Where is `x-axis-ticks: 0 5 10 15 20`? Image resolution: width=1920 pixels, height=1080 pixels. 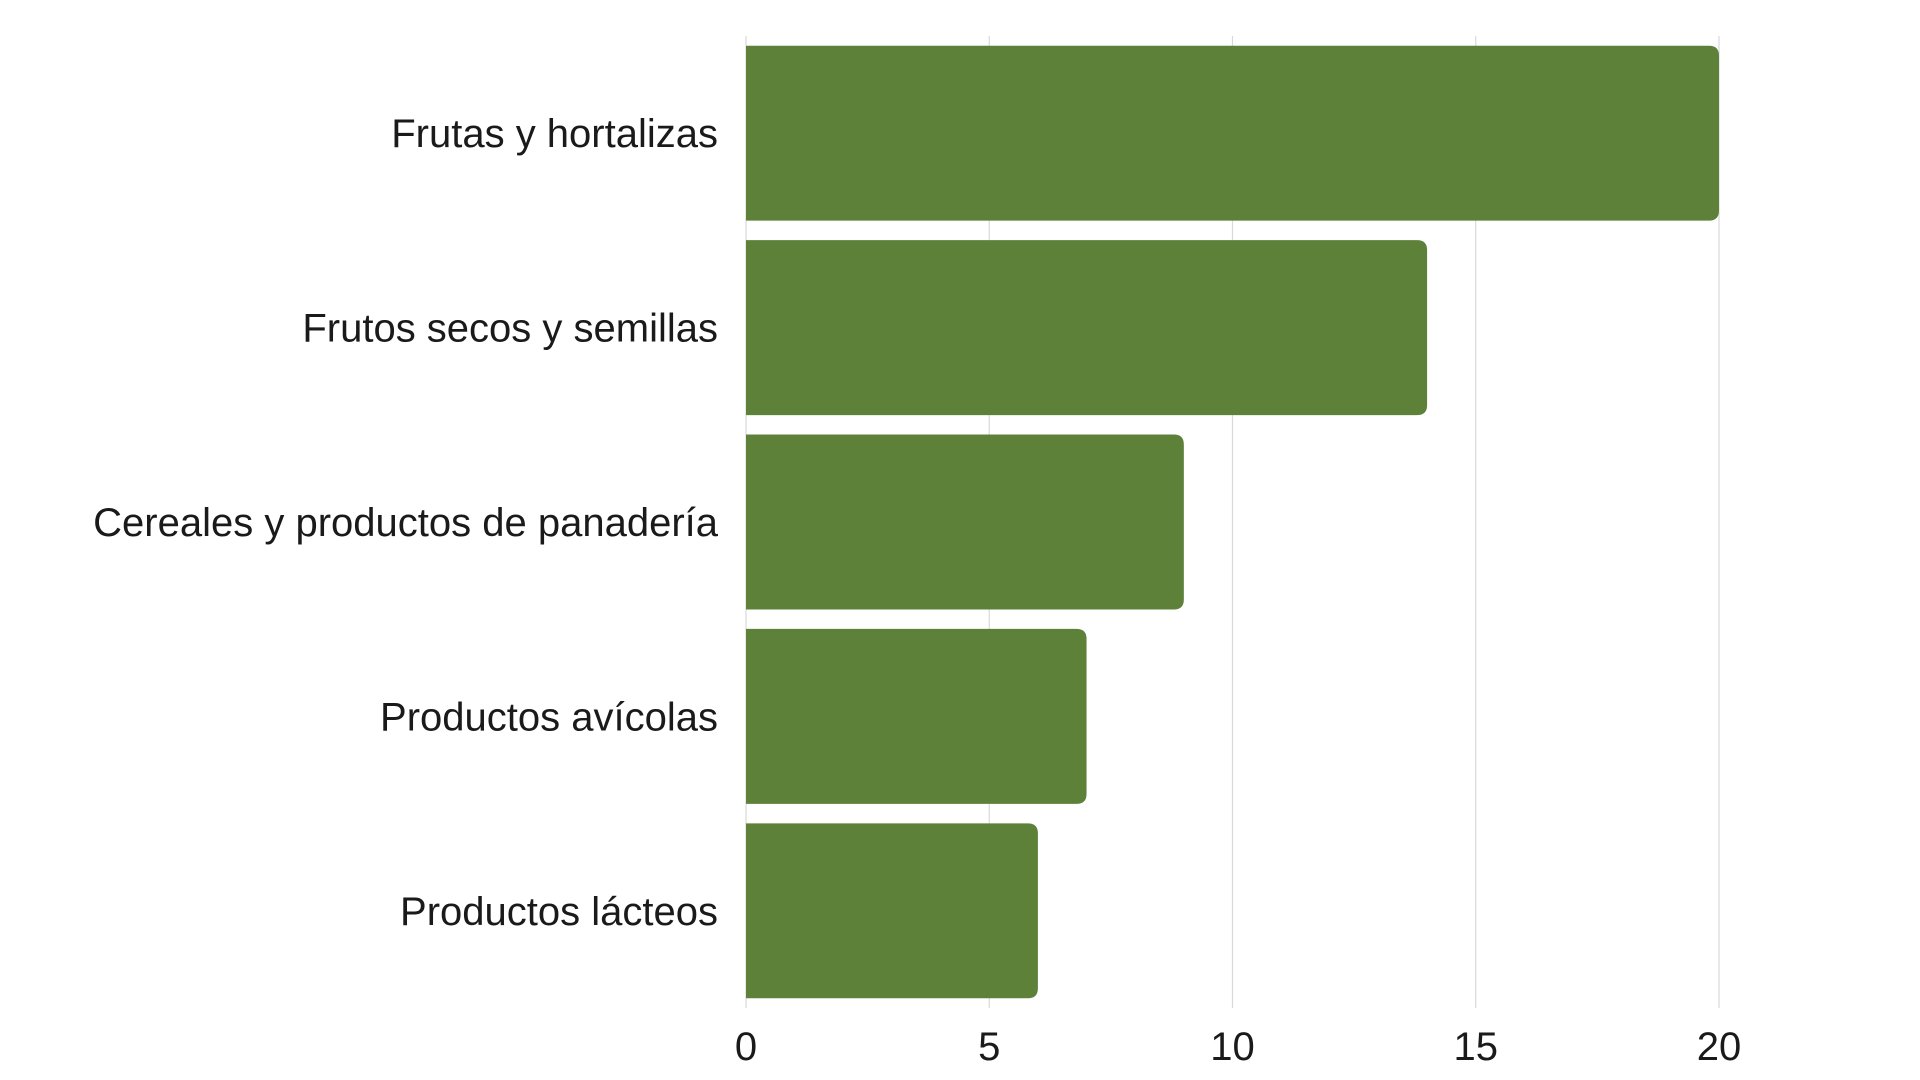
x-axis-ticks: 0 5 10 15 20 is located at coordinates (1238, 1047).